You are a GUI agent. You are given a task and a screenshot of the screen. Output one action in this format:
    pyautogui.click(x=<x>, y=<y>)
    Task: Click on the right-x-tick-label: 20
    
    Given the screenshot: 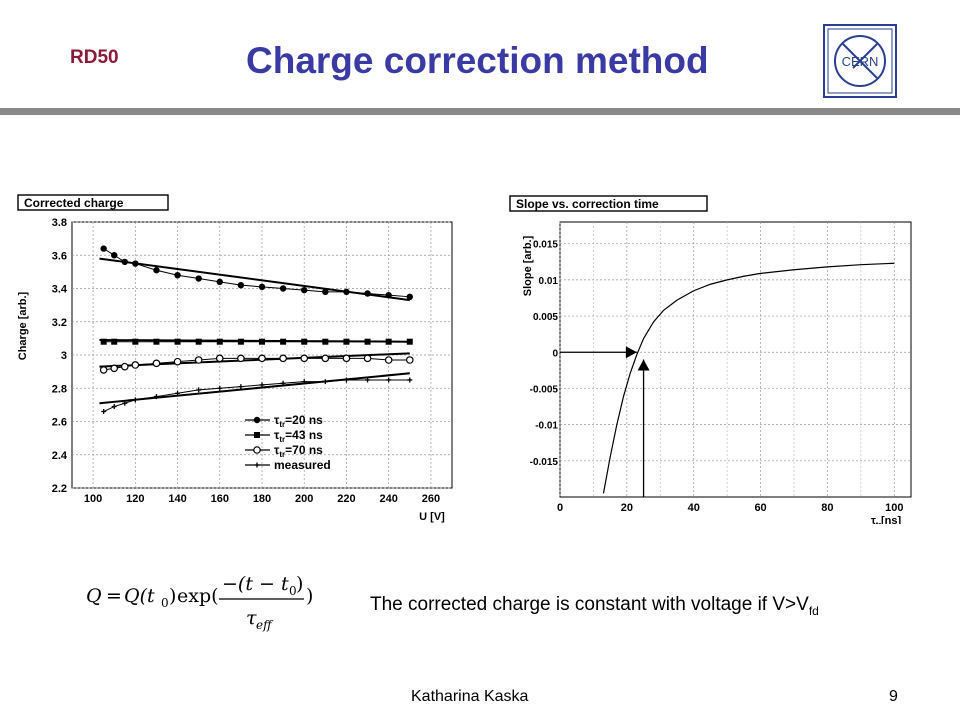 What is the action you would take?
    pyautogui.click(x=627, y=508)
    